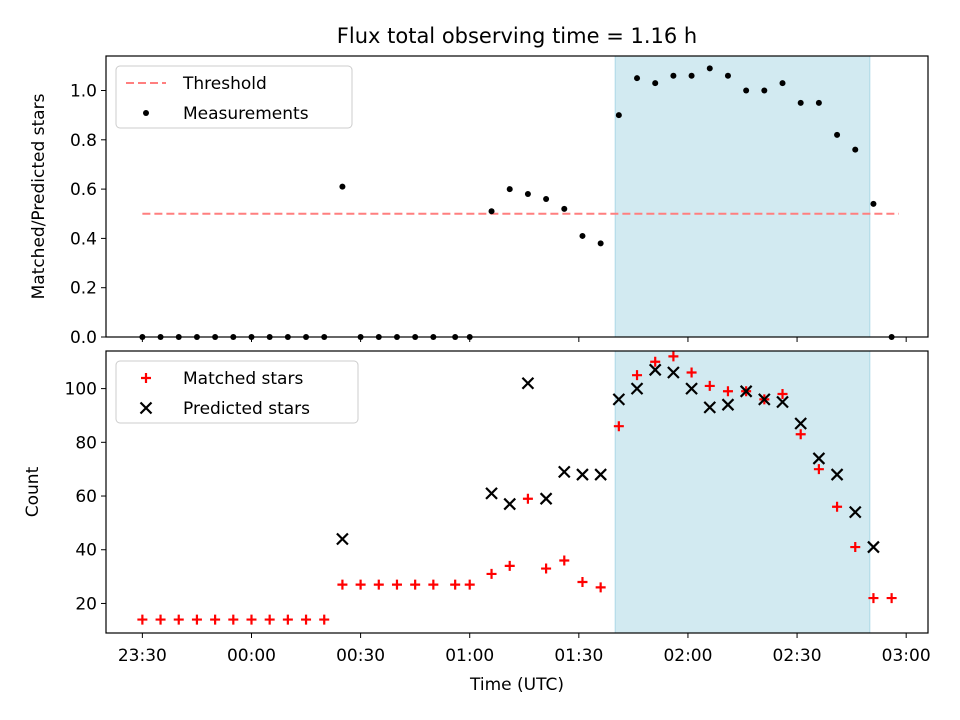 Image resolution: width=960 pixels, height=720 pixels. I want to click on x-tick-label: 03:00, so click(906, 656).